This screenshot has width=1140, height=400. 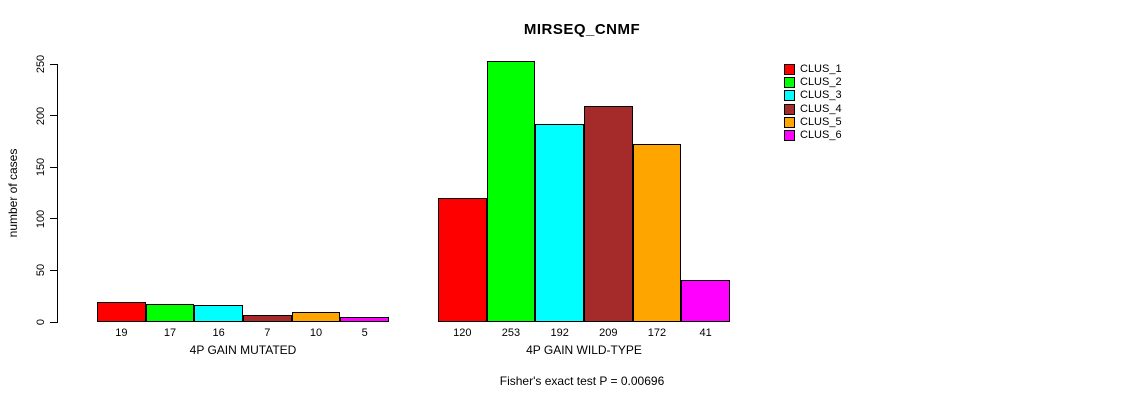 I want to click on bar-value-label: 253, so click(x=511, y=333).